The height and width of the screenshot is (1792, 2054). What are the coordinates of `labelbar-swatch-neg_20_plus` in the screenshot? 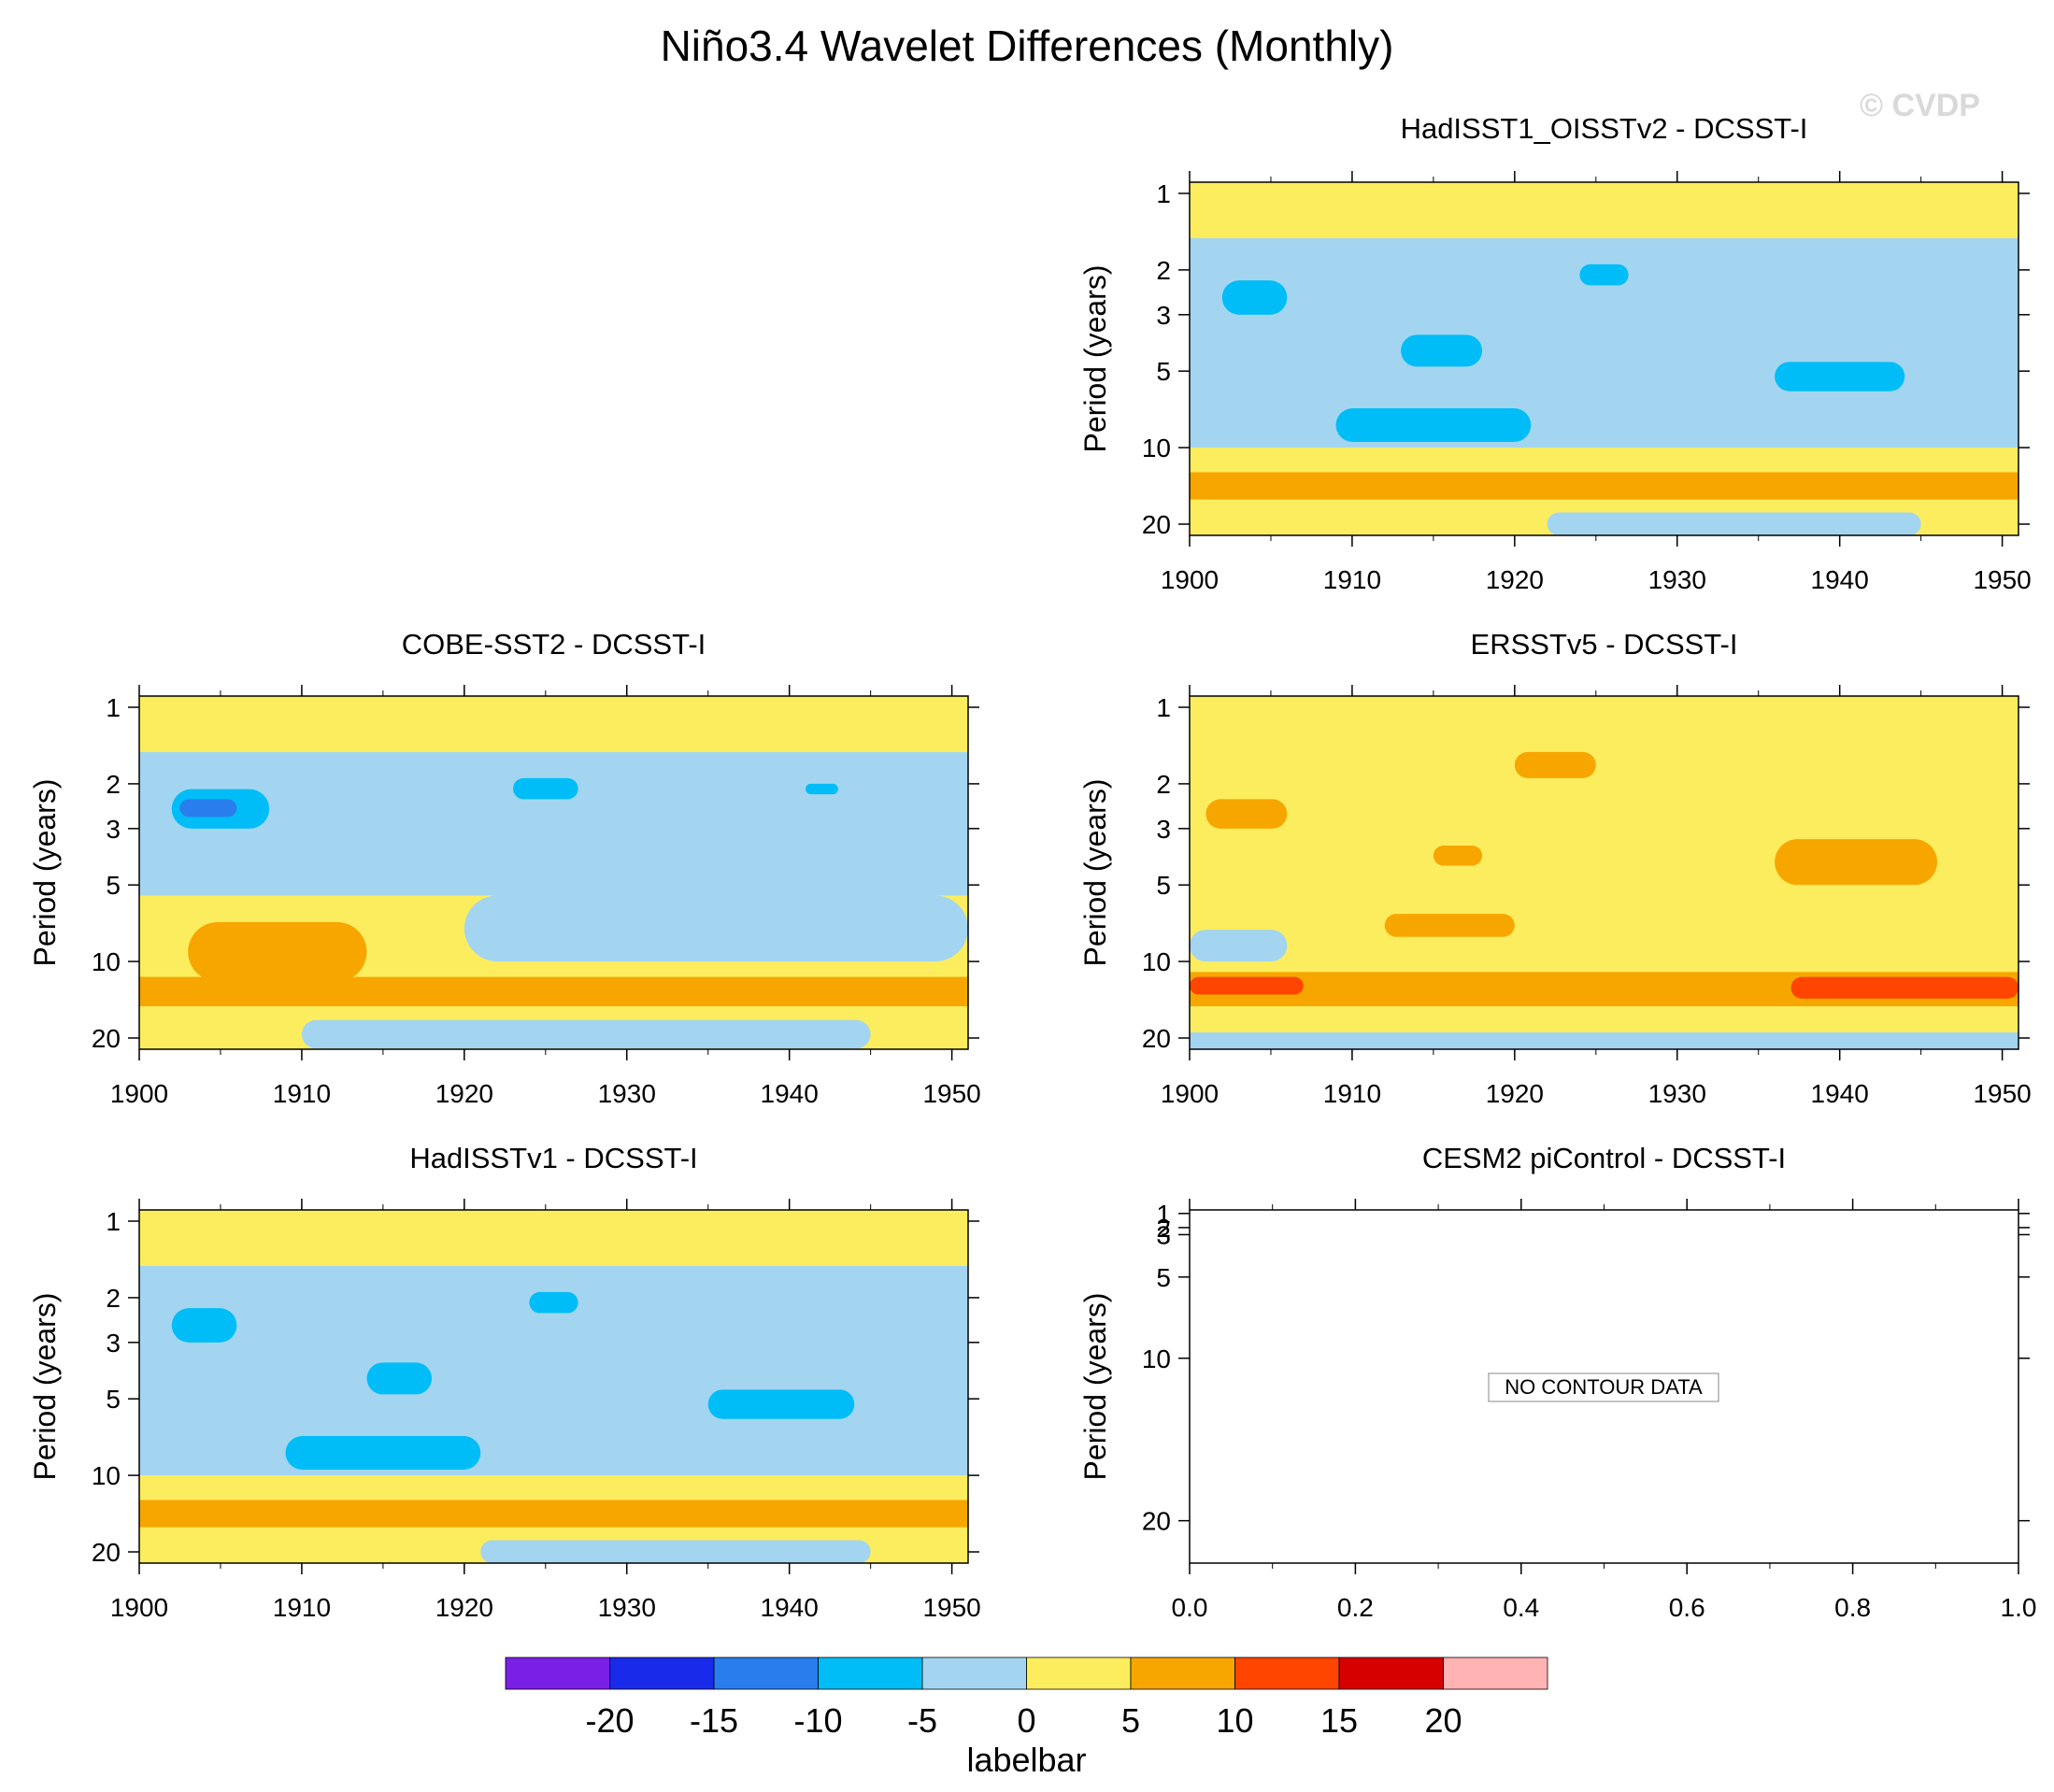 It's located at (557, 1673).